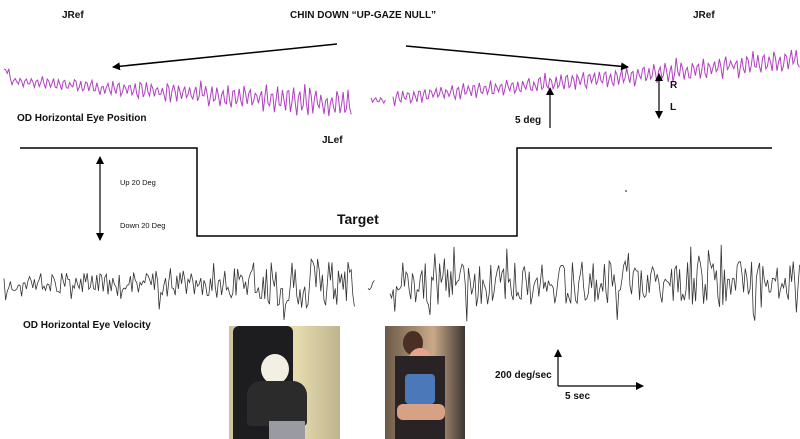  What do you see at coordinates (358, 219) in the screenshot?
I see `target-label: Target` at bounding box center [358, 219].